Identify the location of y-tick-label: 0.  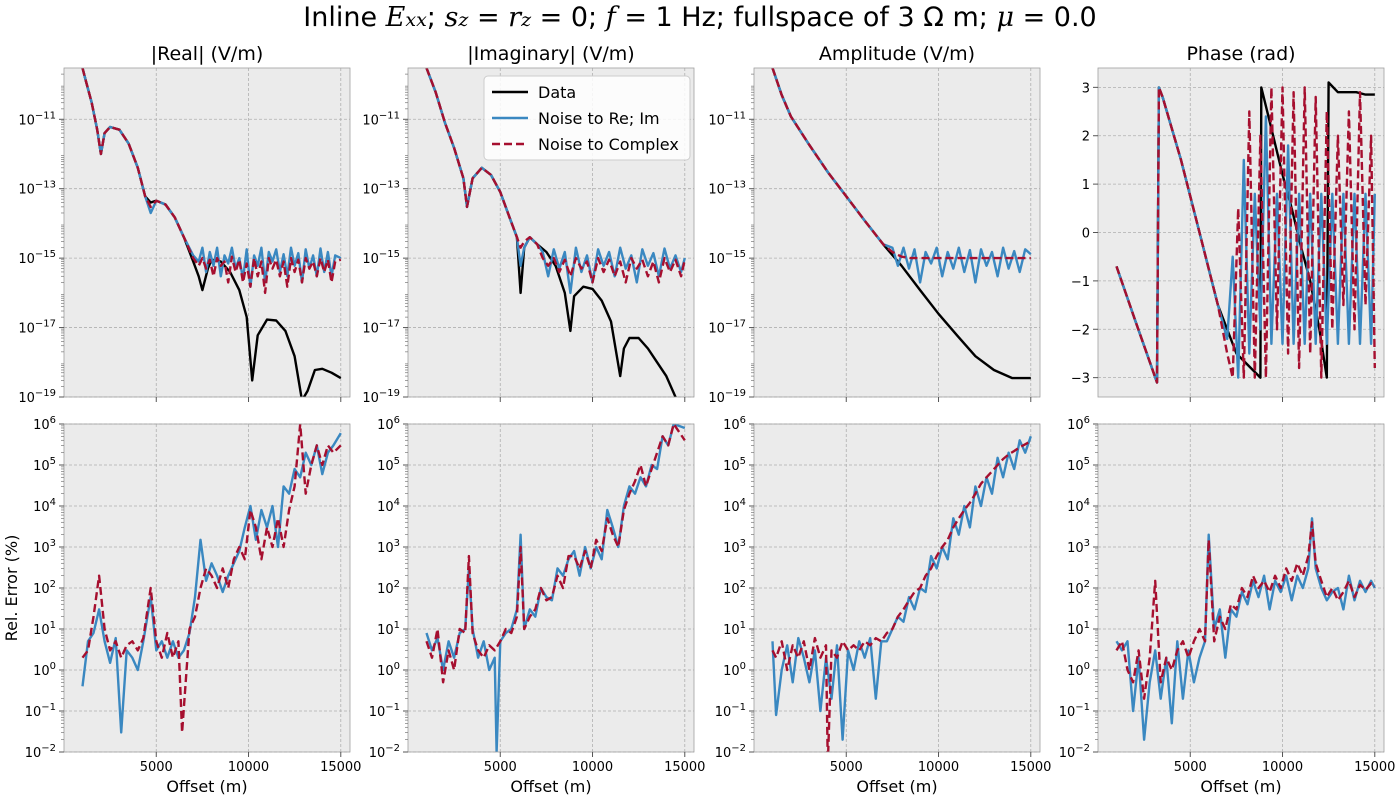
(1086, 234).